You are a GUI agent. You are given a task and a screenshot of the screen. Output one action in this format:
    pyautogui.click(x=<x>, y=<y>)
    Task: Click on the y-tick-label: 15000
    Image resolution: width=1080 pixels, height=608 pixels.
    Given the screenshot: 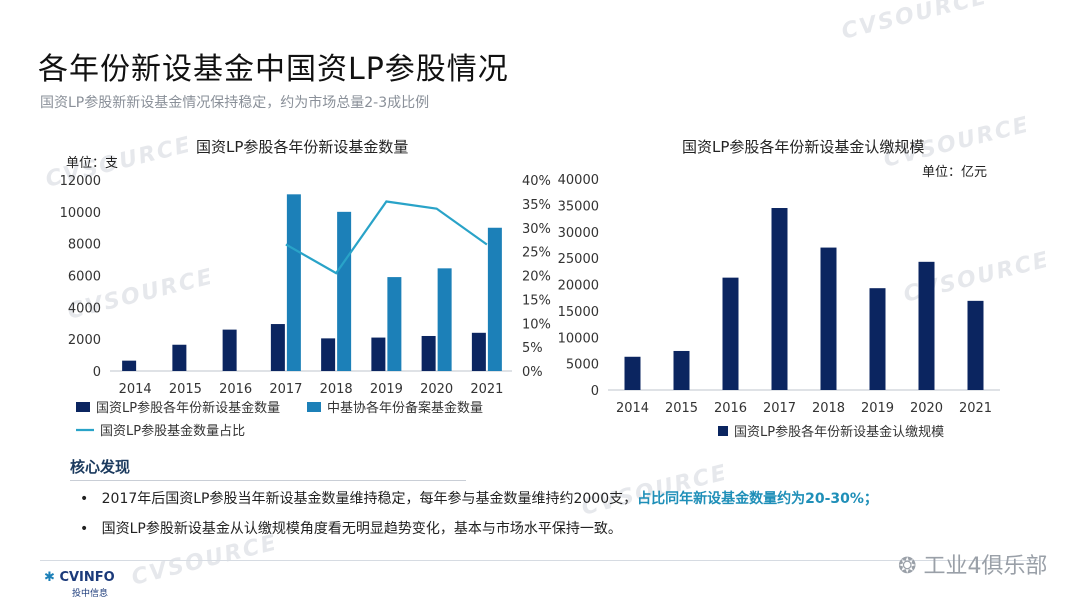 What is the action you would take?
    pyautogui.click(x=578, y=312)
    